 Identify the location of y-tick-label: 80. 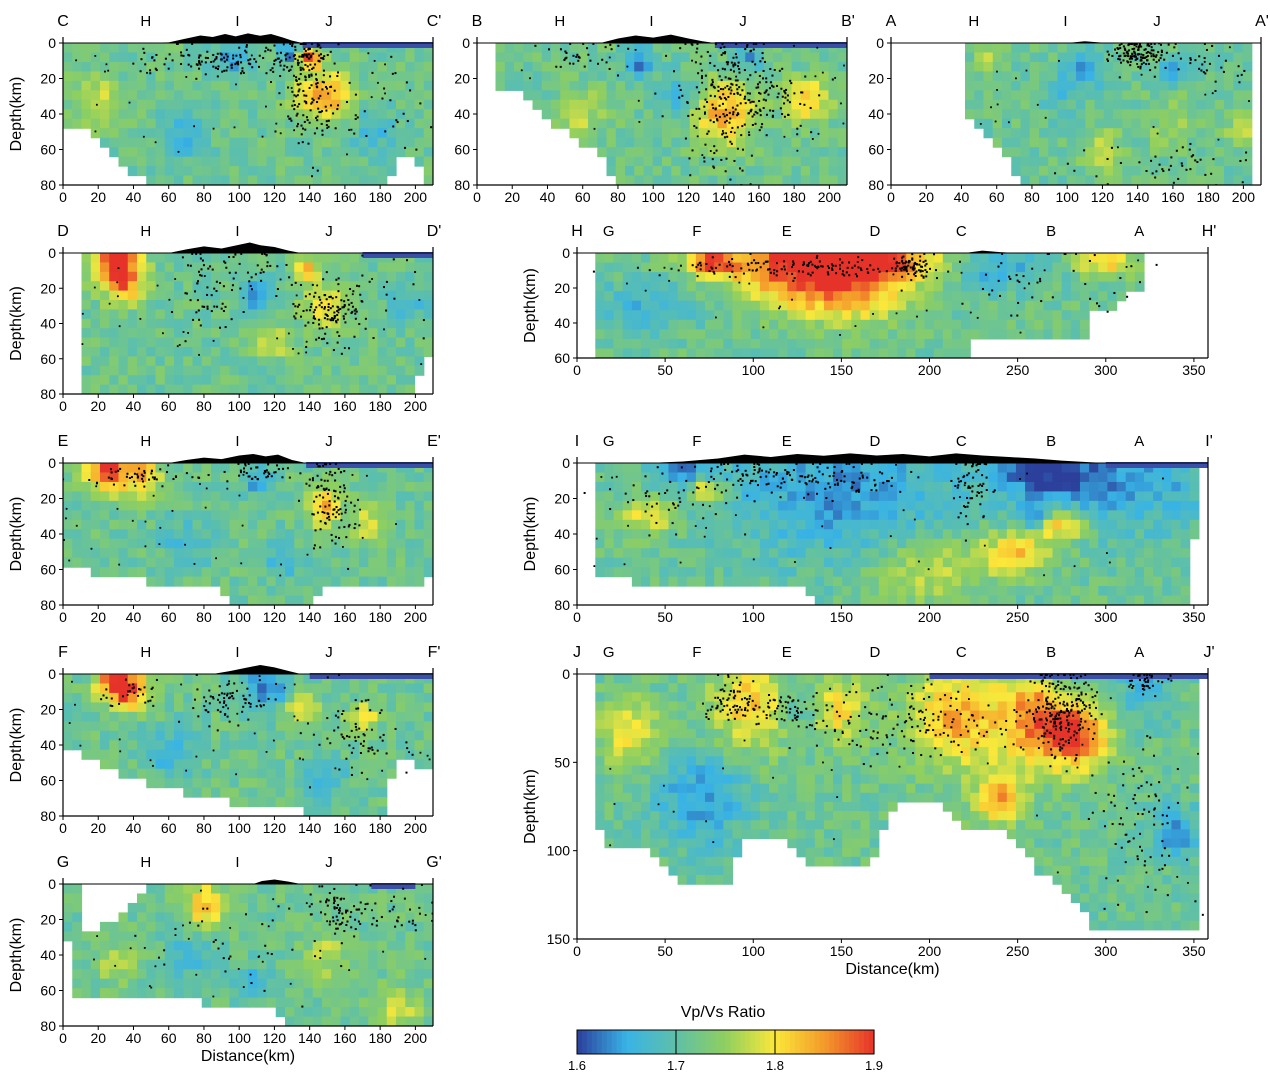
(48, 185).